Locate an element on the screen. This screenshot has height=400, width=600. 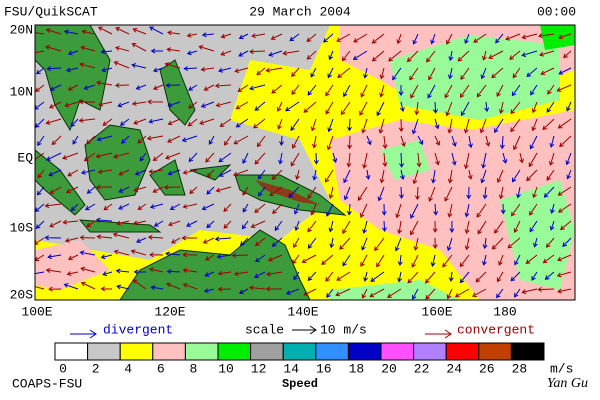
lat-label: EQ is located at coordinates (25, 157).